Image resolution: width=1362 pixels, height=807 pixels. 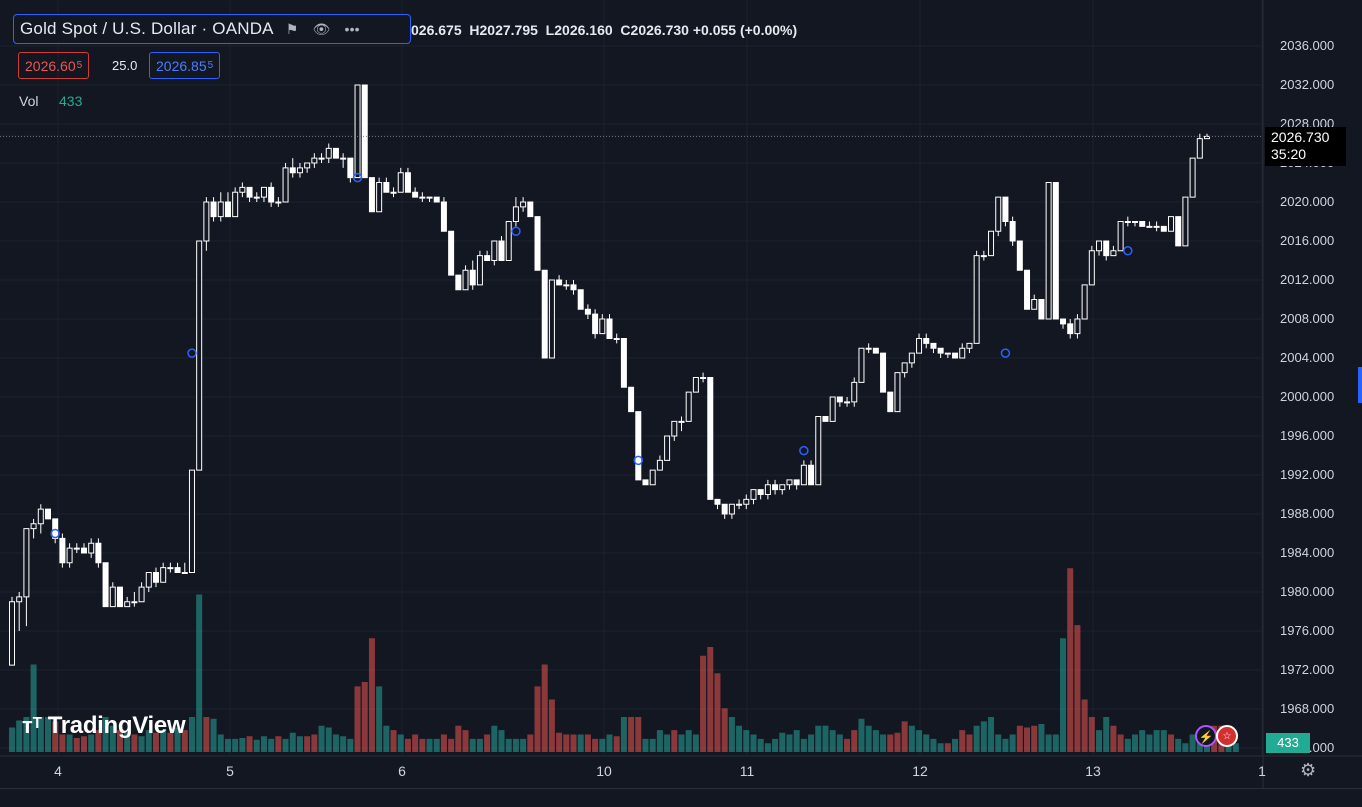 What do you see at coordinates (210, 65) in the screenshot?
I see `ask-price-sup: 5` at bounding box center [210, 65].